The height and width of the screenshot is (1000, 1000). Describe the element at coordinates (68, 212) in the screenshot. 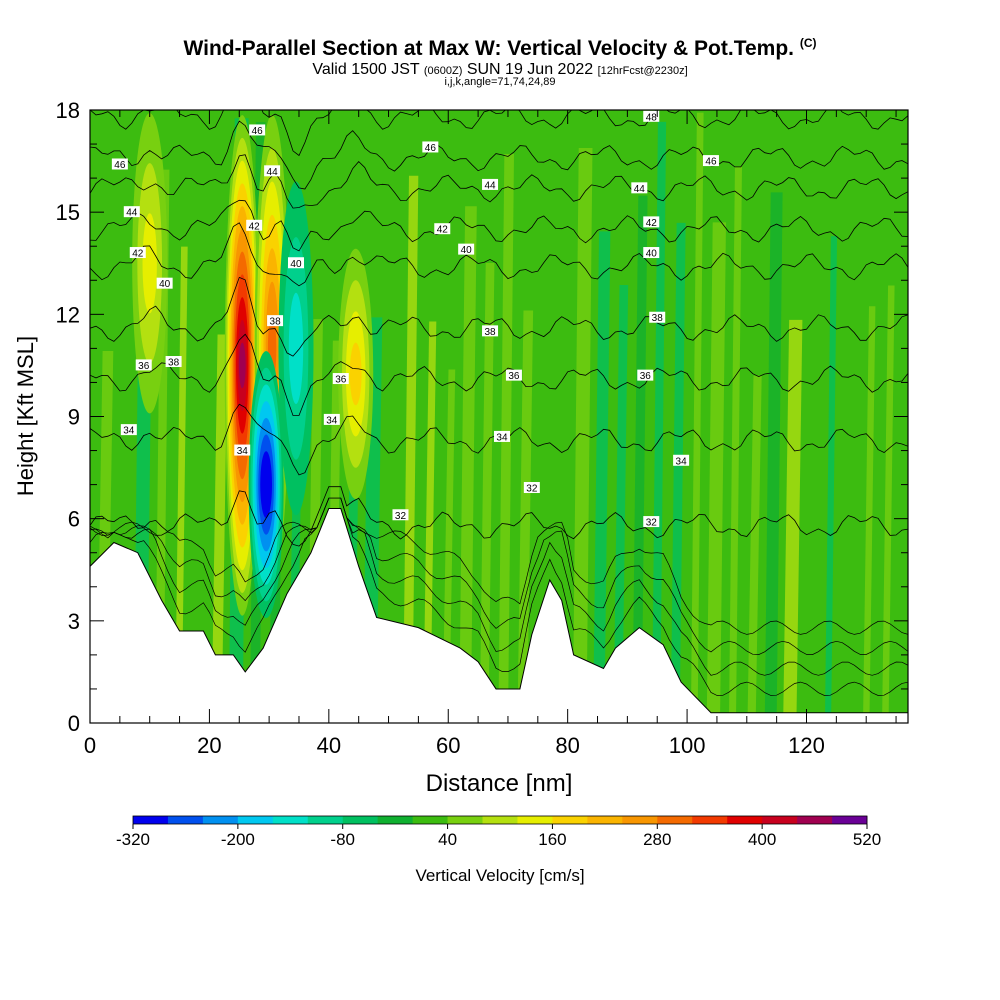

I see `y-tick-label: 15` at that location.